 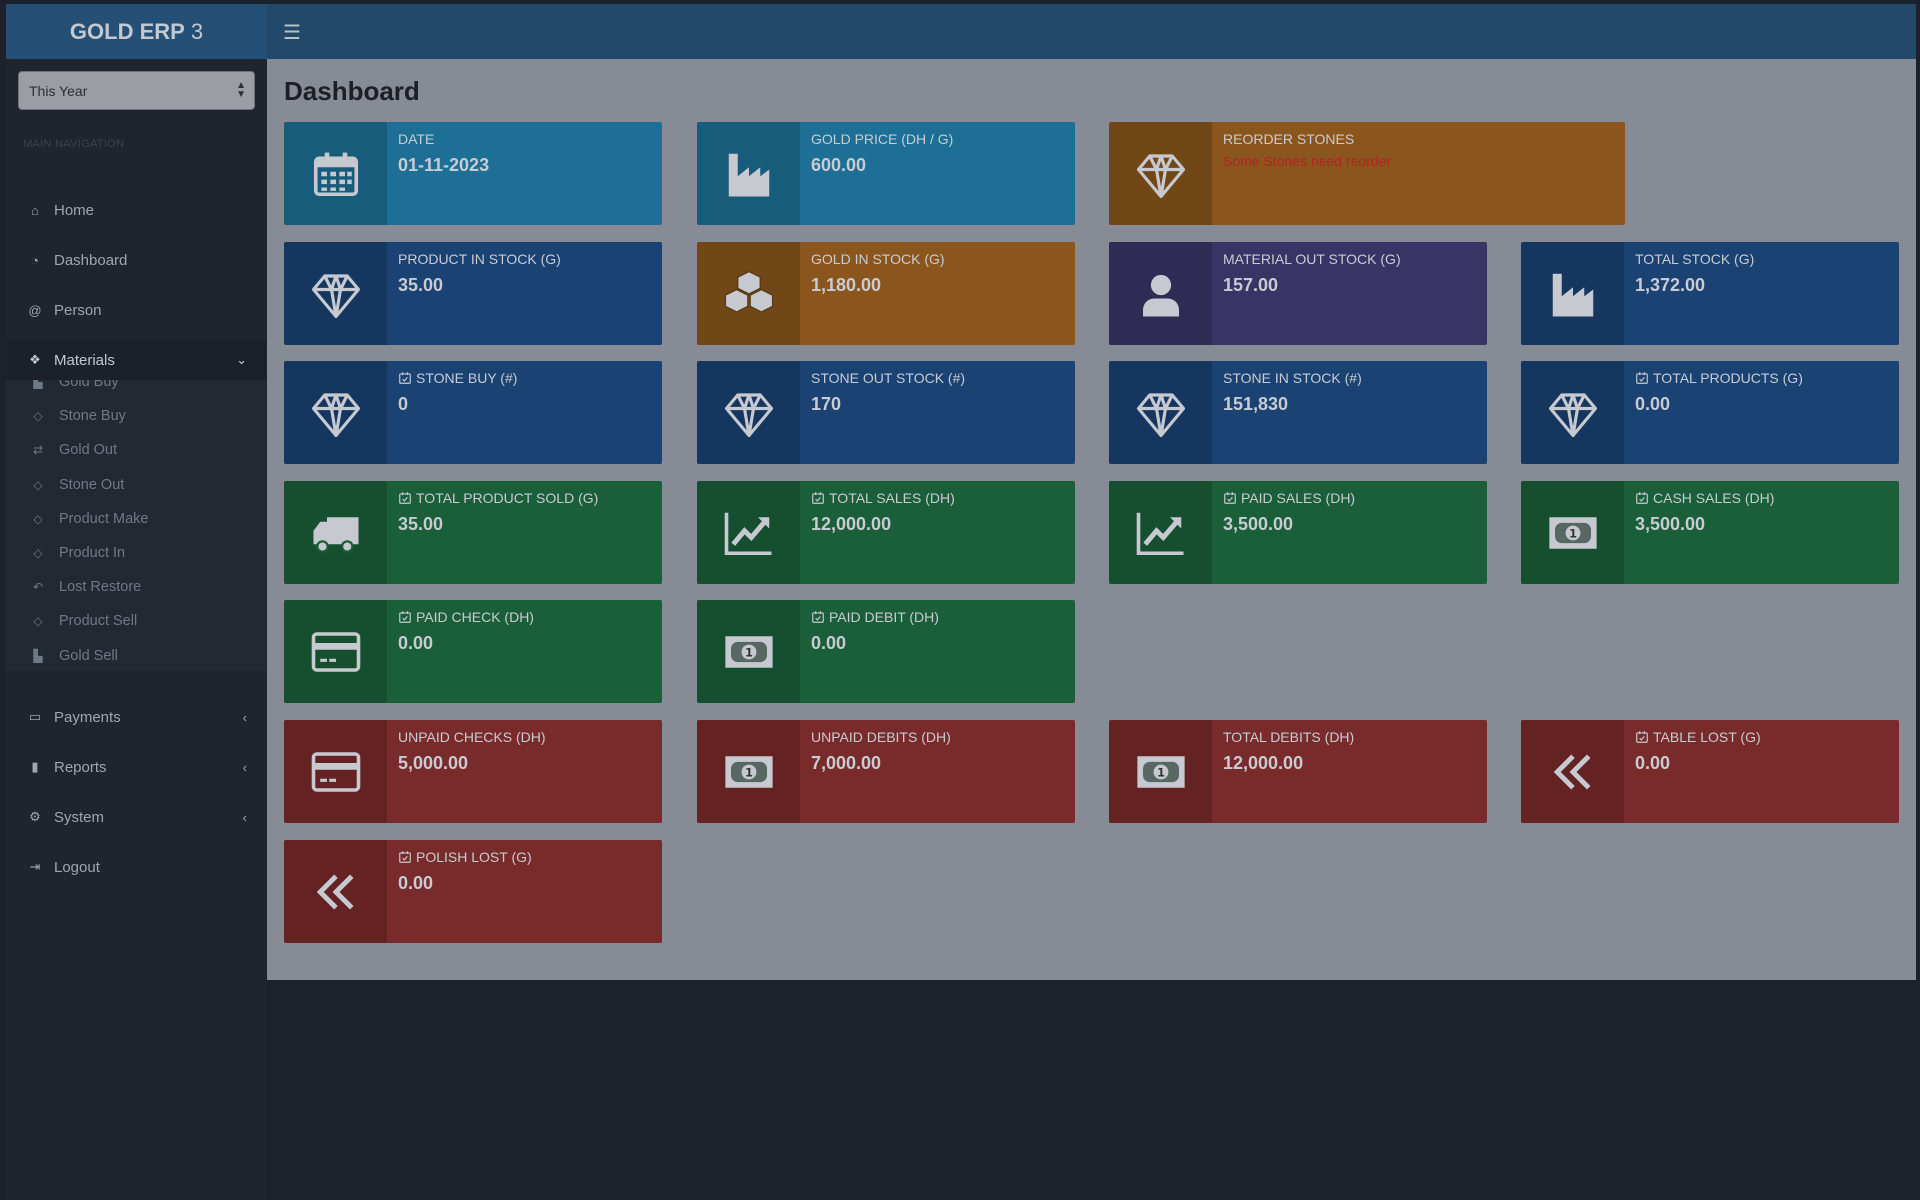 What do you see at coordinates (77, 867) in the screenshot?
I see `sidebar-item-label: Logout` at bounding box center [77, 867].